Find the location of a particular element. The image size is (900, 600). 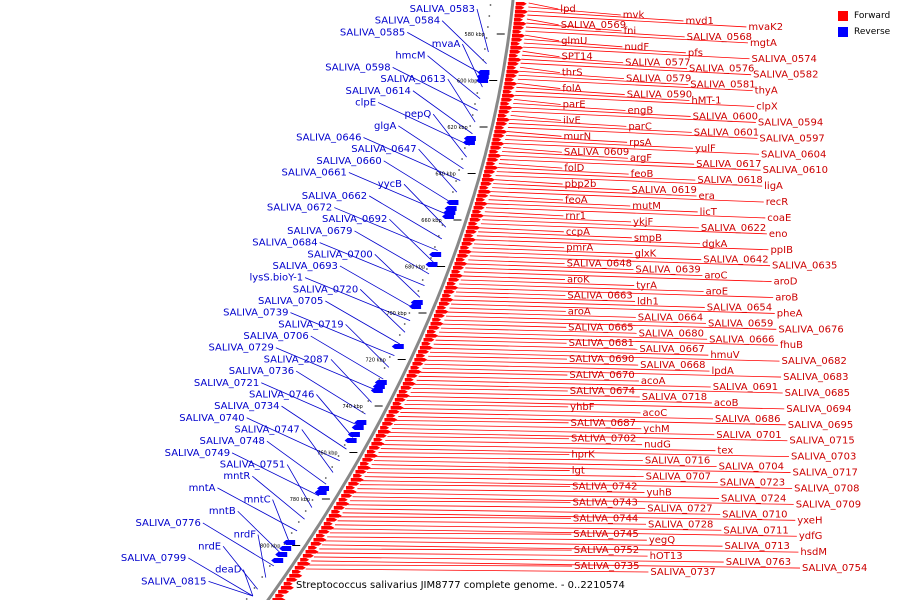

reverse-gene-label: deaD is located at coordinates (228, 570).